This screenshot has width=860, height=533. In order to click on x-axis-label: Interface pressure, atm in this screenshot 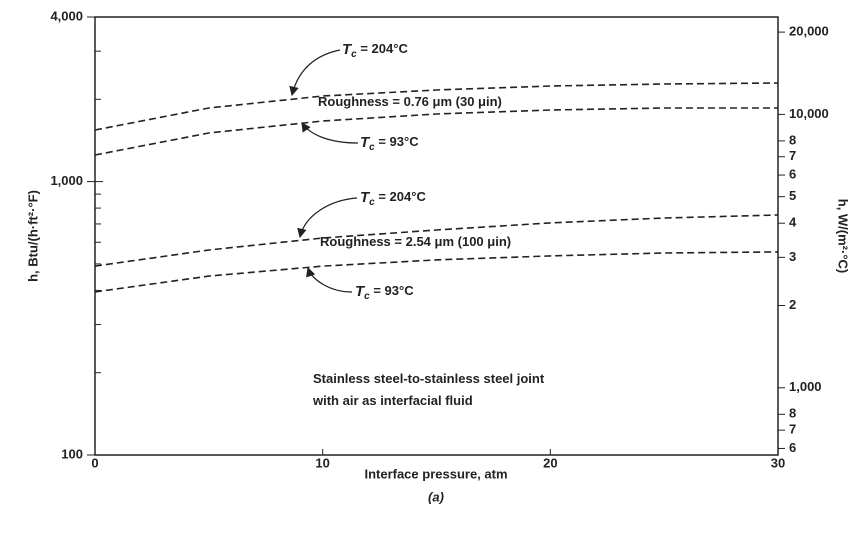, I will do `click(435, 473)`.